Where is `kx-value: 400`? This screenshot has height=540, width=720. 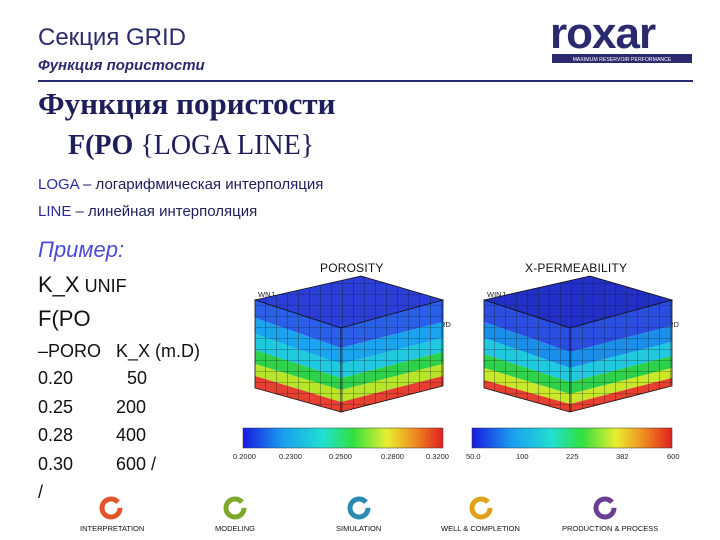 kx-value: 400 is located at coordinates (131, 435).